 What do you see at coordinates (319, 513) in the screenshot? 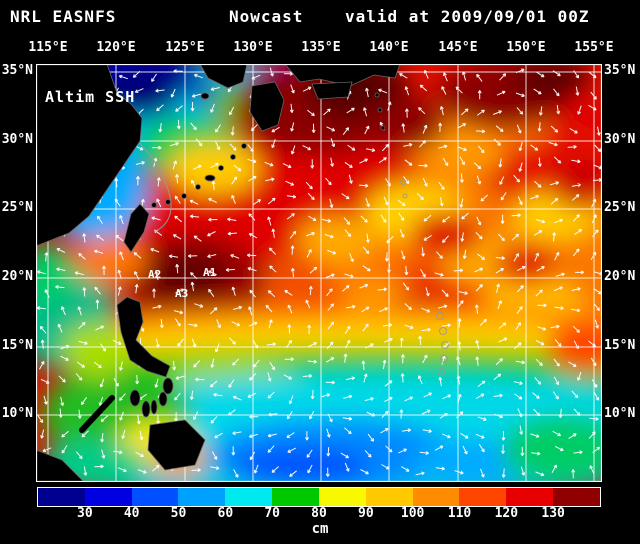
I see `colorbar-tick-label: 80` at bounding box center [319, 513].